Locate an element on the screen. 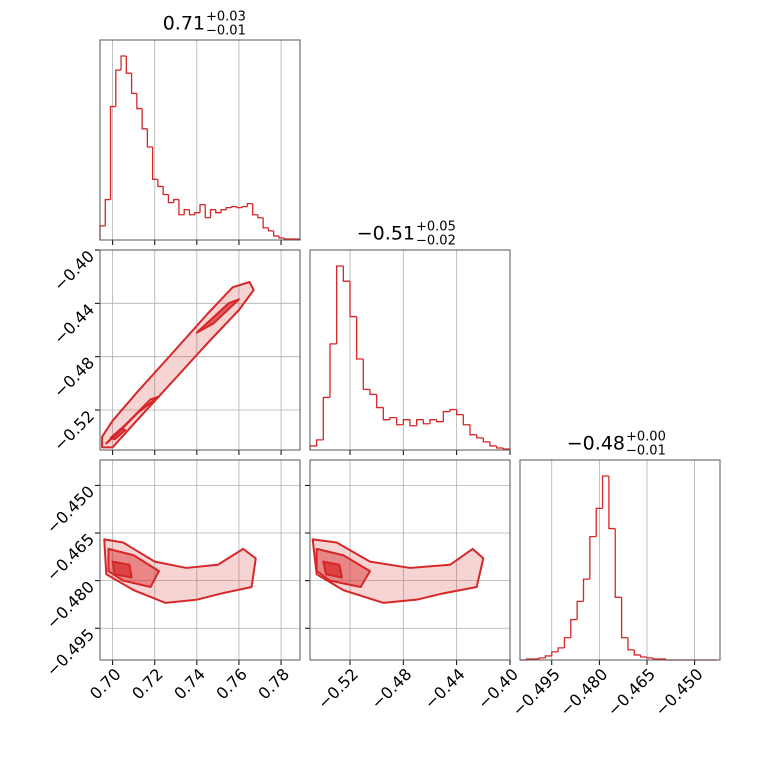 The height and width of the screenshot is (760, 760). x-tick-label: 0.76 is located at coordinates (231, 684).